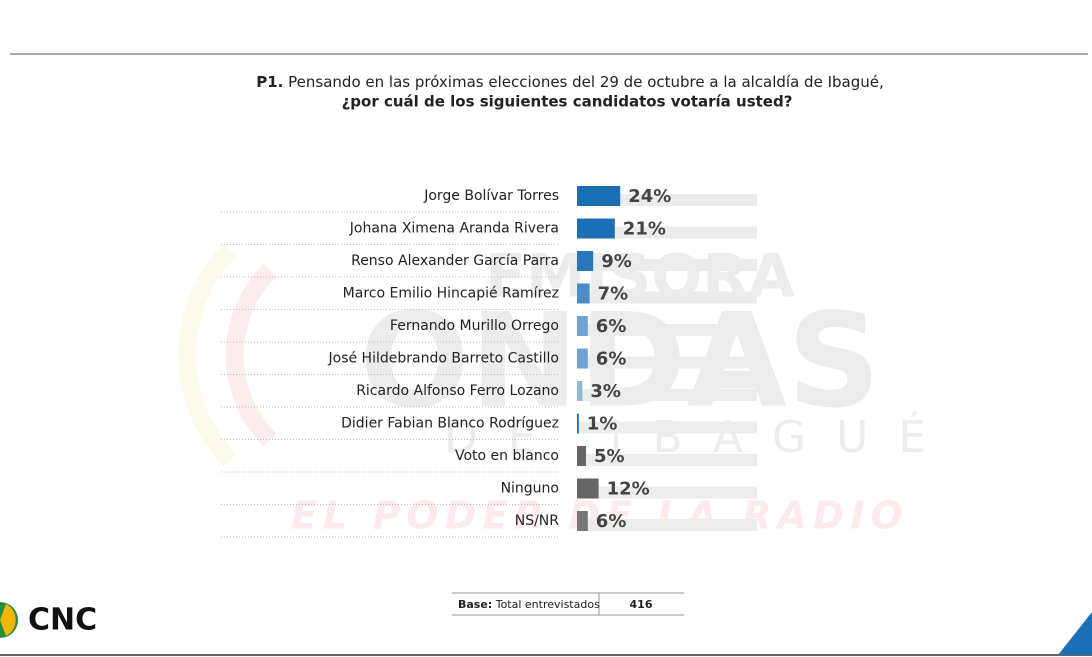  What do you see at coordinates (547, 604) in the screenshot?
I see `base-desc: Total entrevistados` at bounding box center [547, 604].